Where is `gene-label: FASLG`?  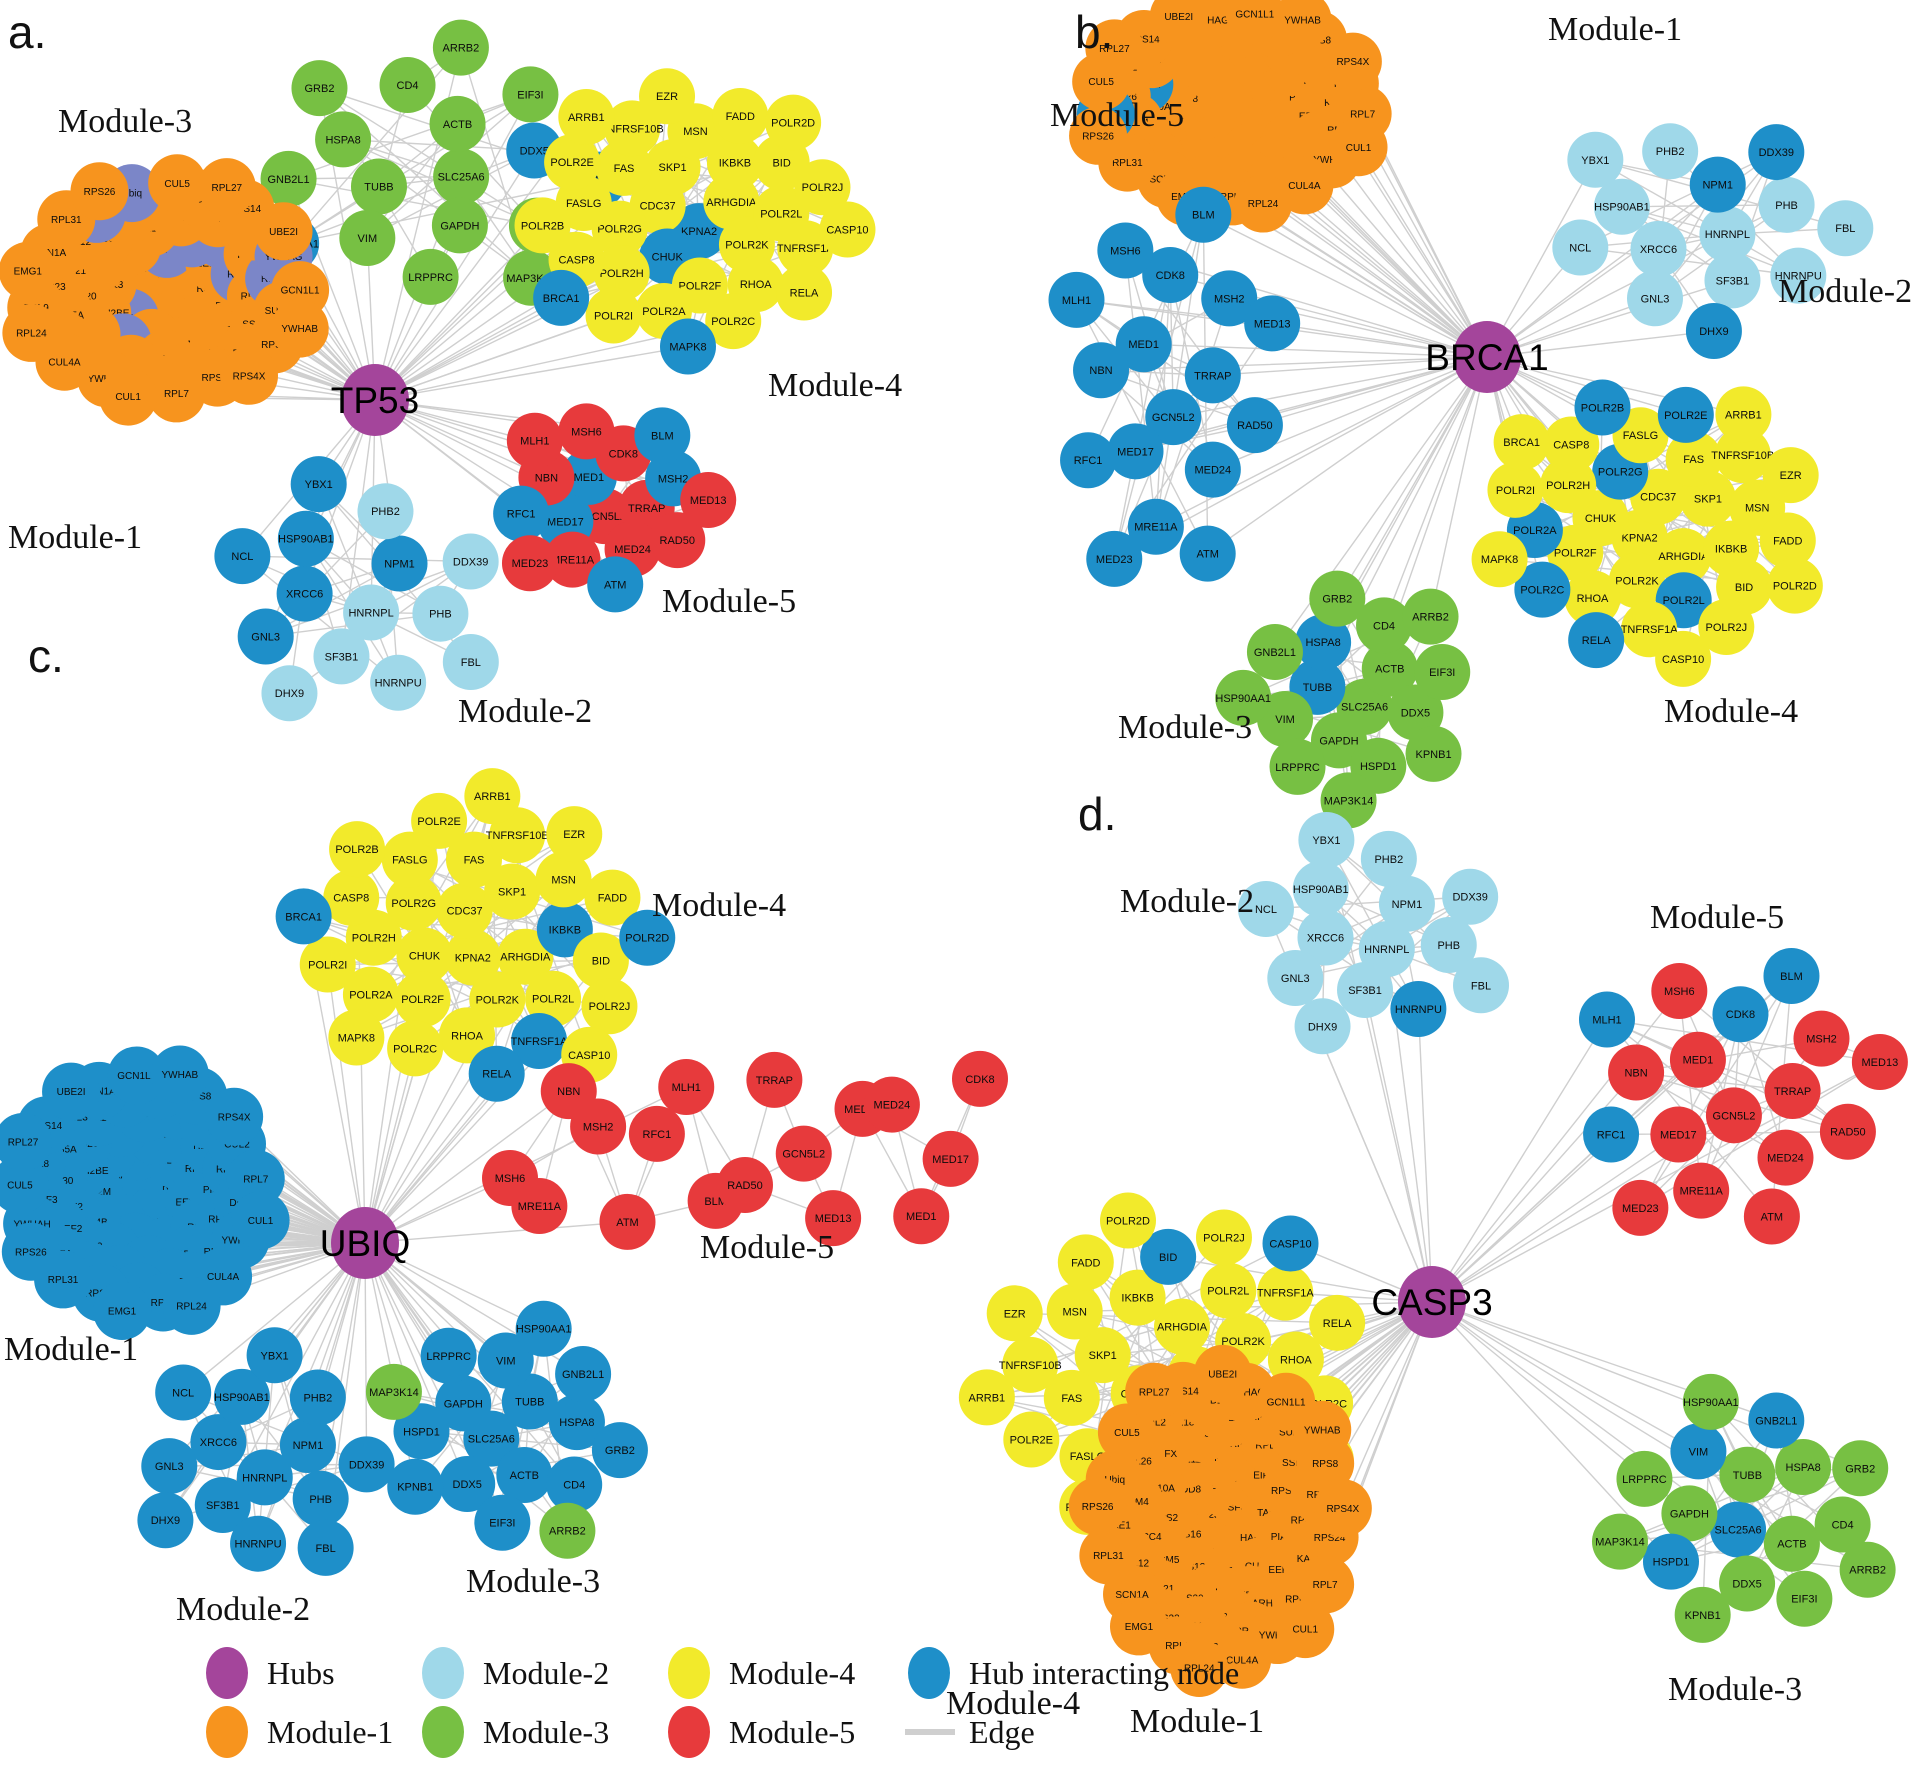 gene-label: FASLG is located at coordinates (1640, 436).